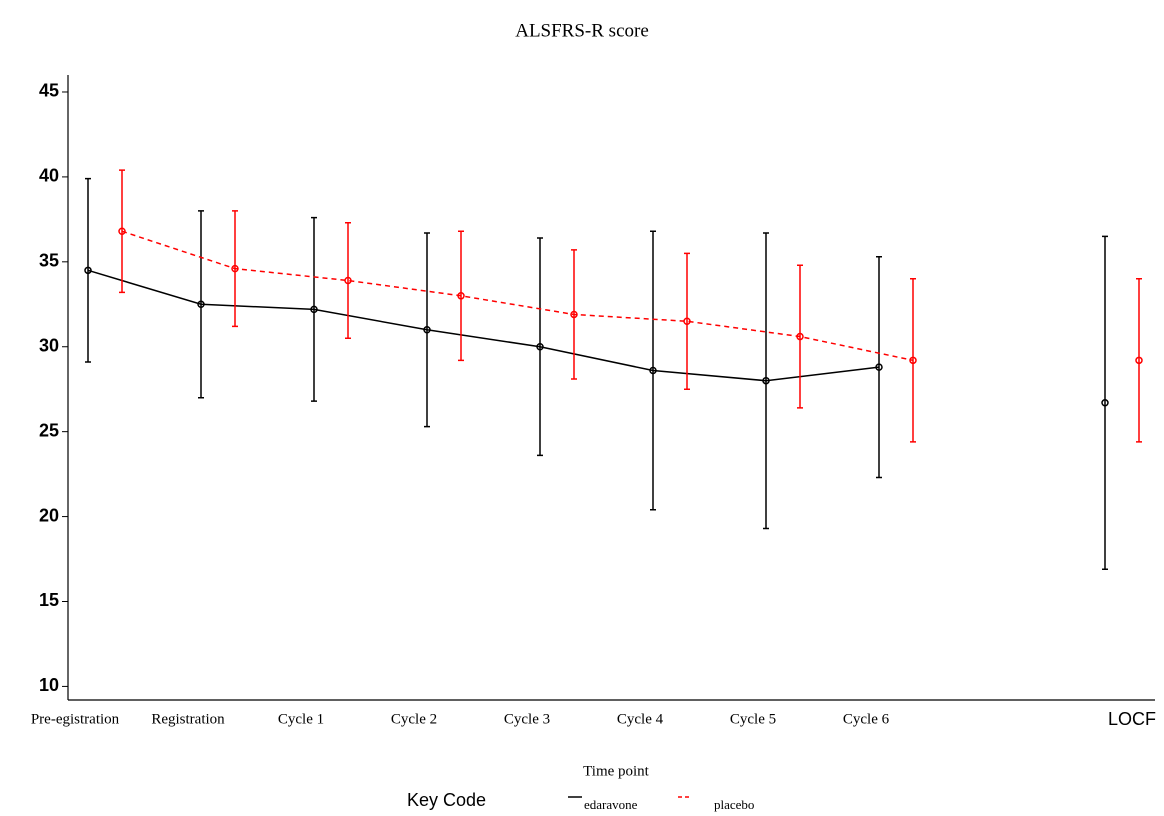  I want to click on x-tick-label: Cycle 4, so click(640, 719).